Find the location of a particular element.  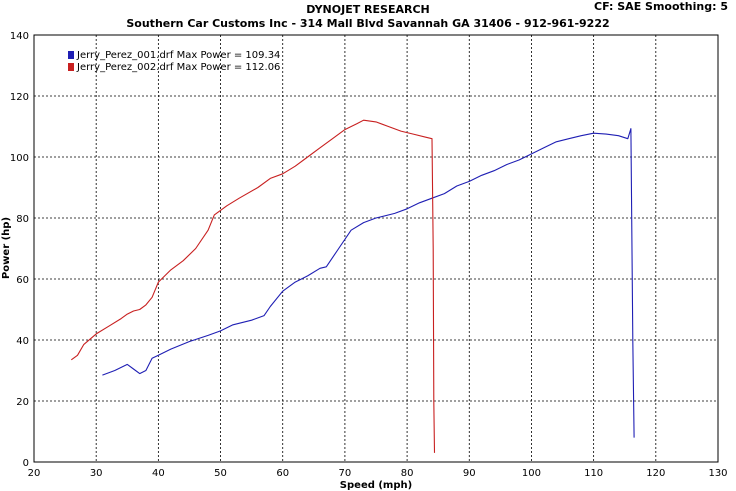

y-tick-label: 140 is located at coordinates (19, 36).